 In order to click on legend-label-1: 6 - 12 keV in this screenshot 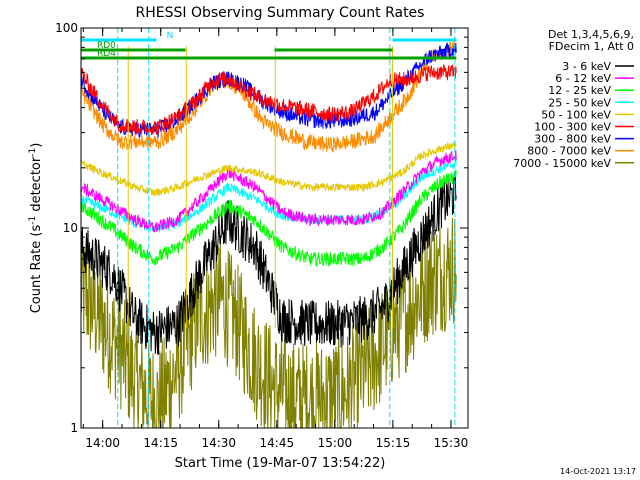, I will do `click(583, 78)`.